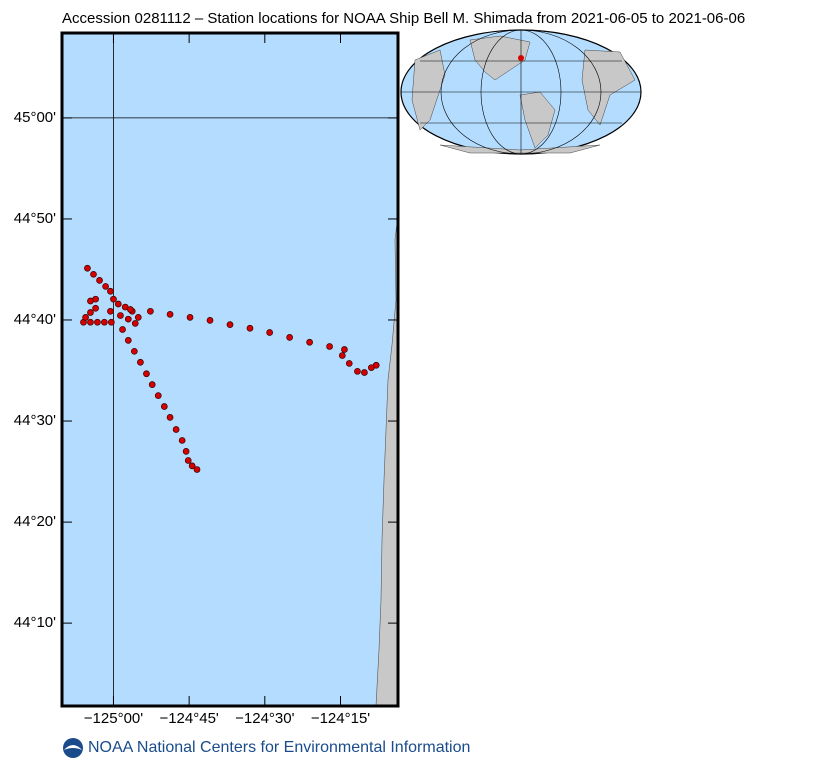 This screenshot has width=820, height=769. Describe the element at coordinates (340, 718) in the screenshot. I see `x-tick-label: −124°15'` at that location.